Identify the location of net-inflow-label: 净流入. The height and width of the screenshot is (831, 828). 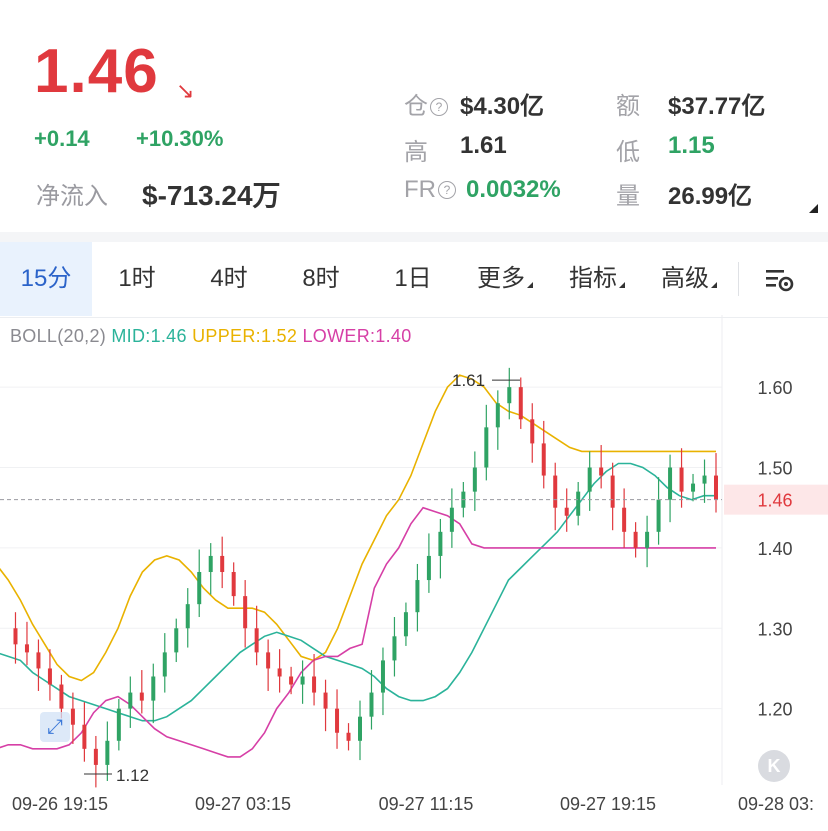
(72, 196).